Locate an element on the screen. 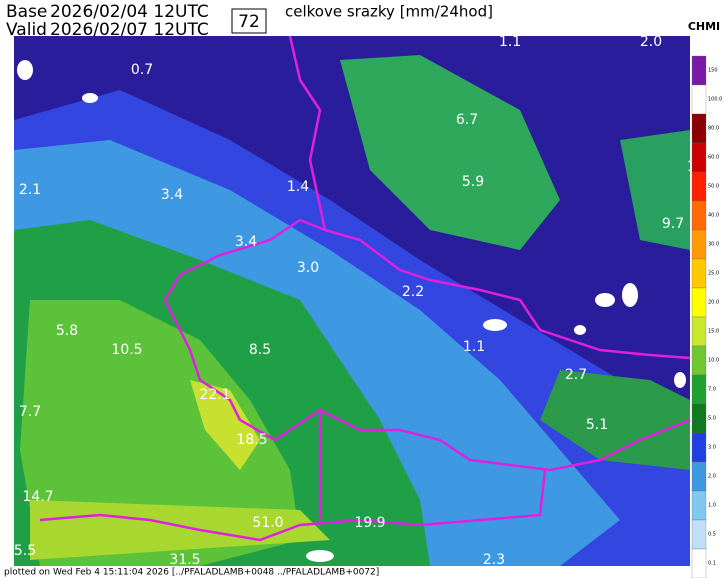 The width and height of the screenshot is (728, 582). value-label: 22.1 is located at coordinates (214, 395).